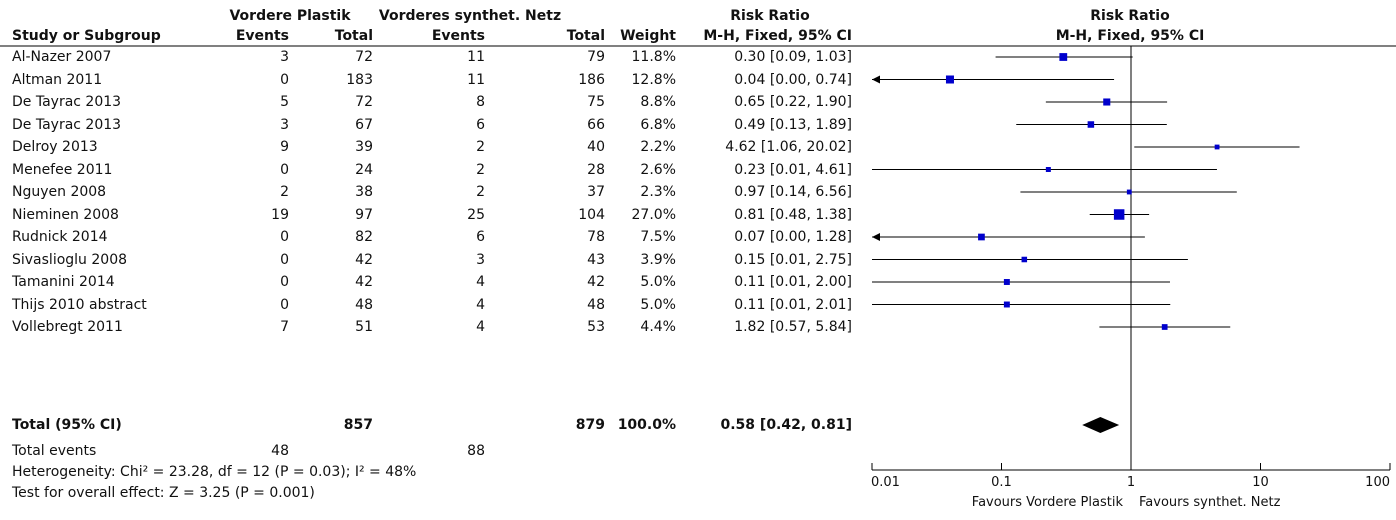 This screenshot has height=520, width=1396. Describe the element at coordinates (353, 36) in the screenshot. I see `total1-header: Total` at that location.